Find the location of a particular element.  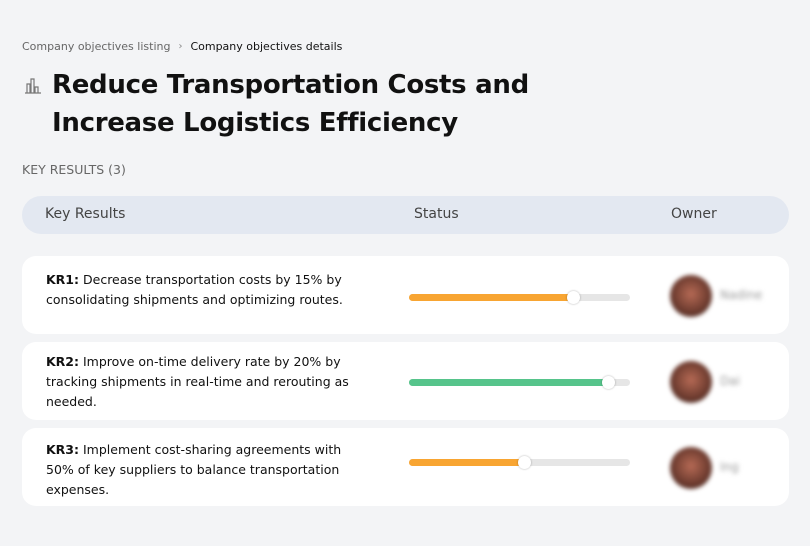

owner-name: Nadine is located at coordinates (741, 295).